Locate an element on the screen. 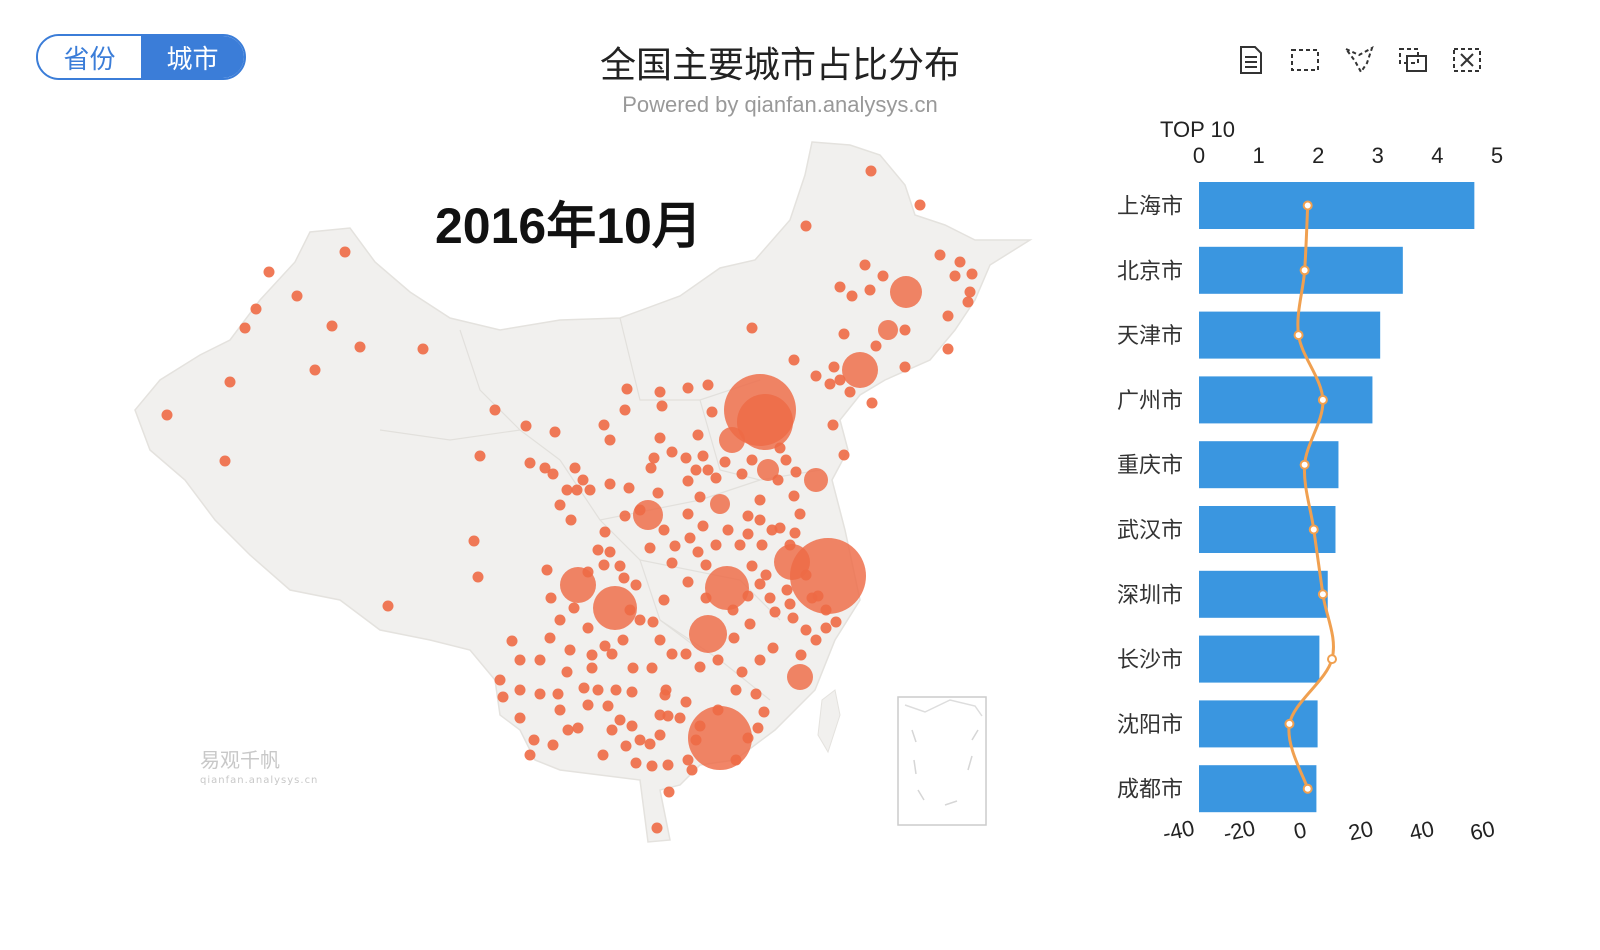 This screenshot has width=1600, height=950. clear-select-icon is located at coordinates (1467, 60).